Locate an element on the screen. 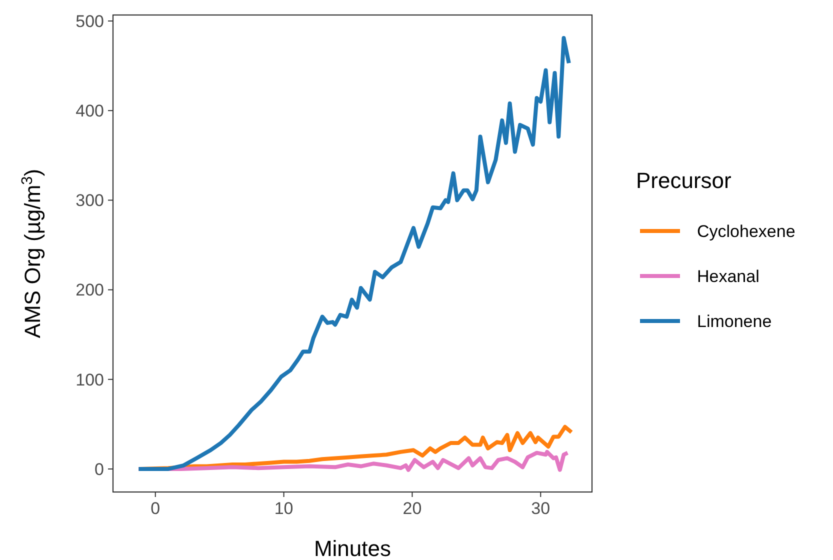 This screenshot has height=560, width=833. legend-label: Limonene is located at coordinates (734, 321).